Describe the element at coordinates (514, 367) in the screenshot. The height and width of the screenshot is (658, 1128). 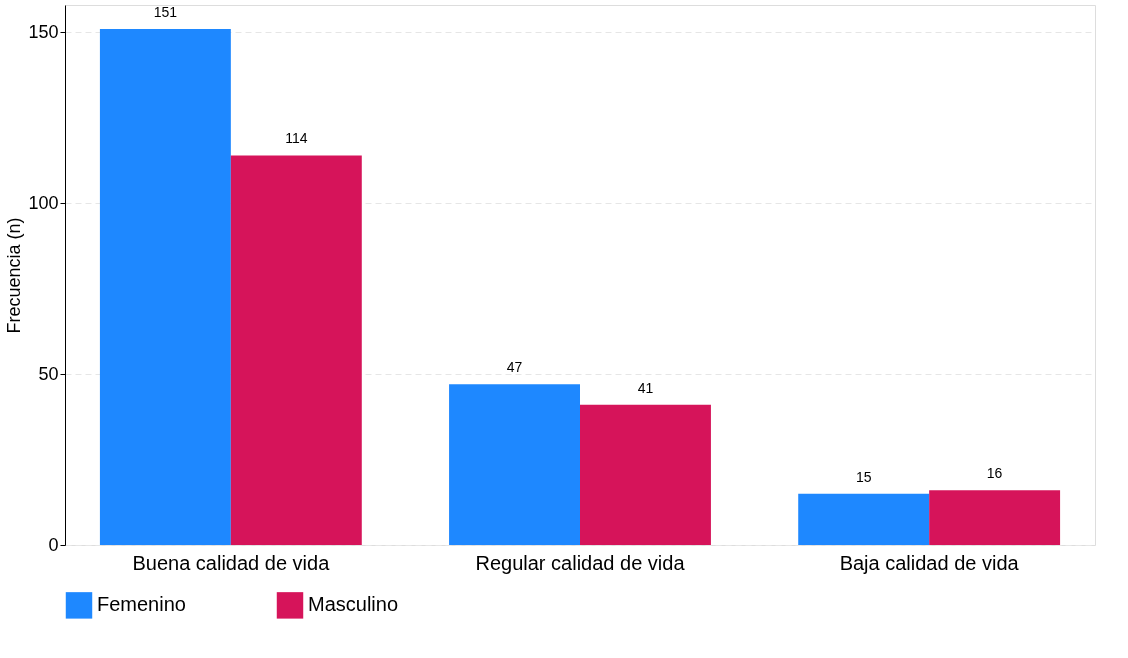
I see `data-label: 47` at that location.